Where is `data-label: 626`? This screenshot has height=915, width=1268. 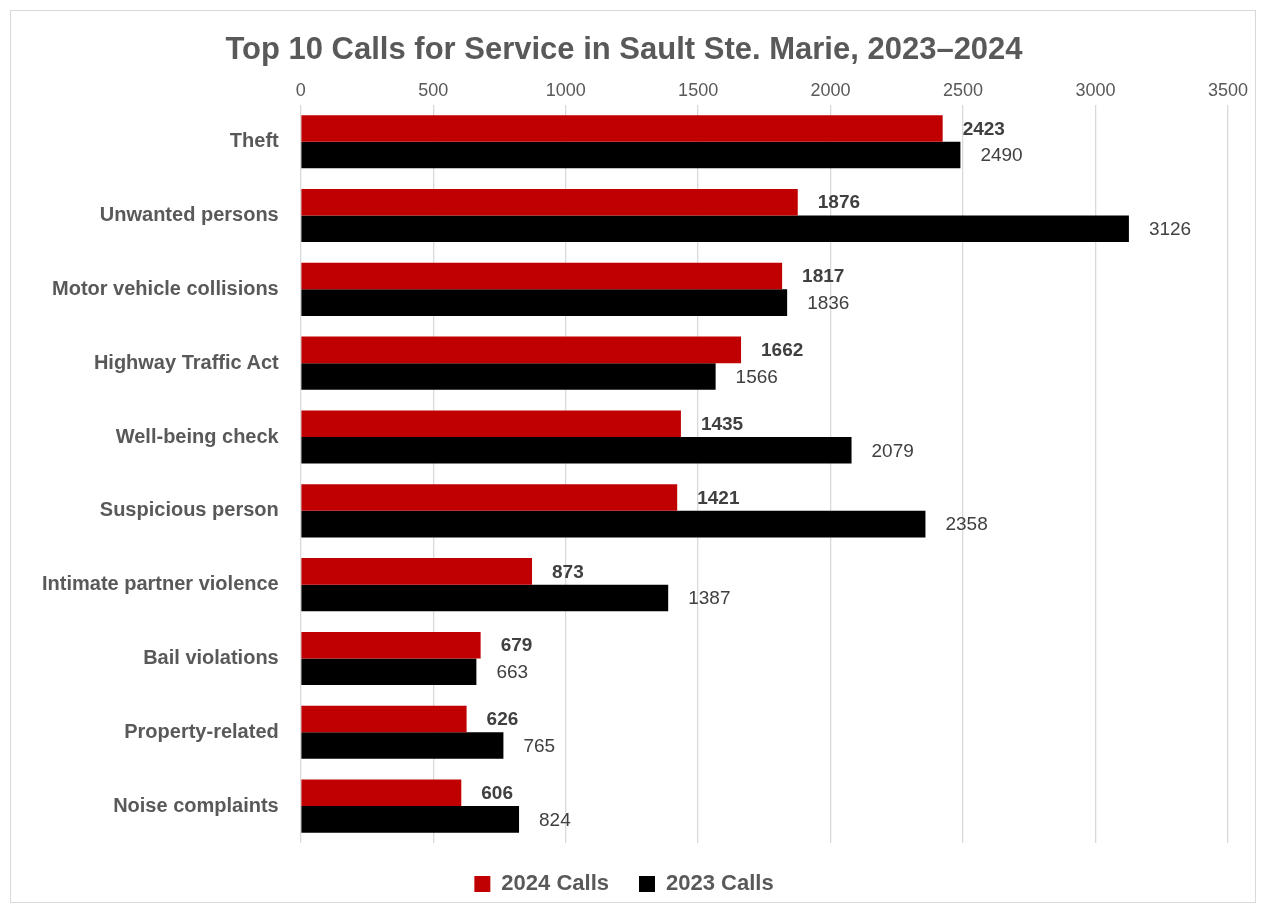 data-label: 626 is located at coordinates (502, 719).